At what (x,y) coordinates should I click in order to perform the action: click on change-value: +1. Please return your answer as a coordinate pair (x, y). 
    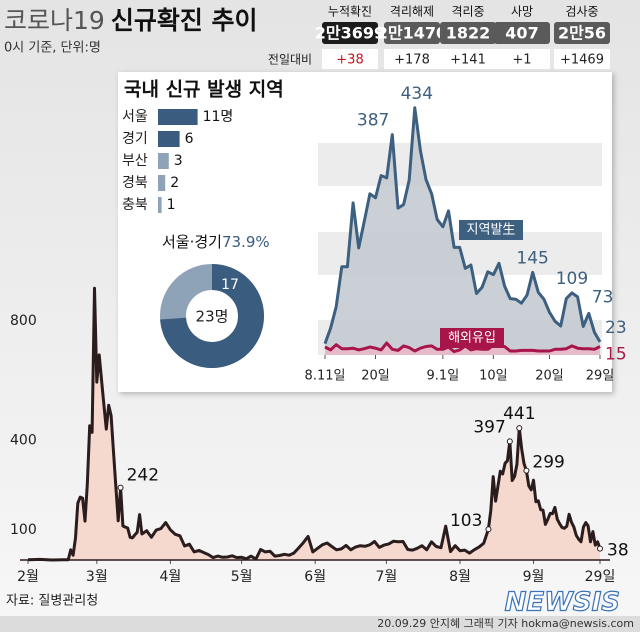
    Looking at the image, I should click on (521, 60).